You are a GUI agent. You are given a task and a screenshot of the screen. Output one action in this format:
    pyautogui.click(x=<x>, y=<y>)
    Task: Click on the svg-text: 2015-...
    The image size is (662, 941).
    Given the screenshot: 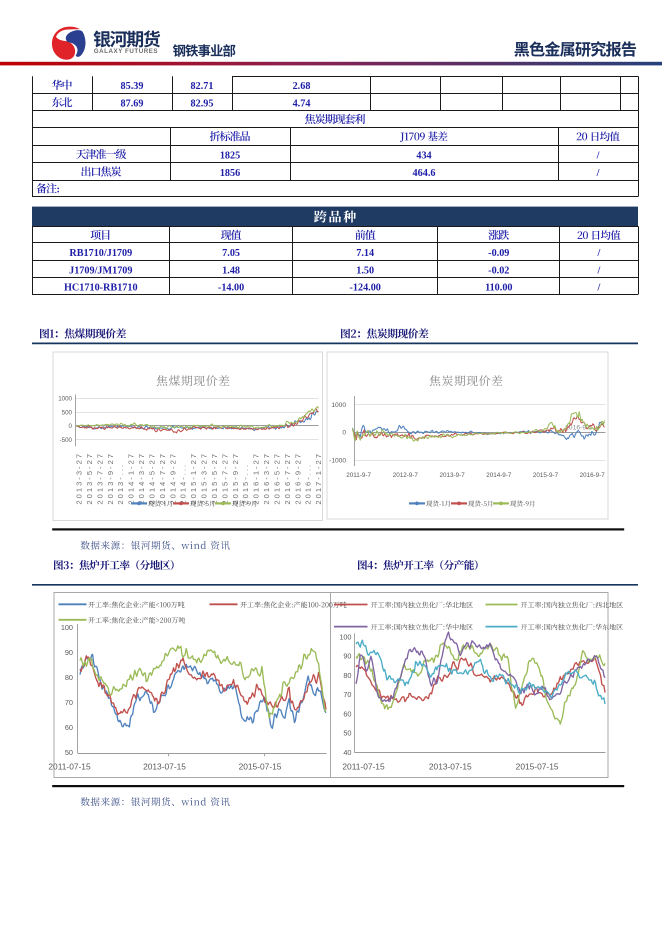 What is the action you would take?
    pyautogui.click(x=245, y=484)
    